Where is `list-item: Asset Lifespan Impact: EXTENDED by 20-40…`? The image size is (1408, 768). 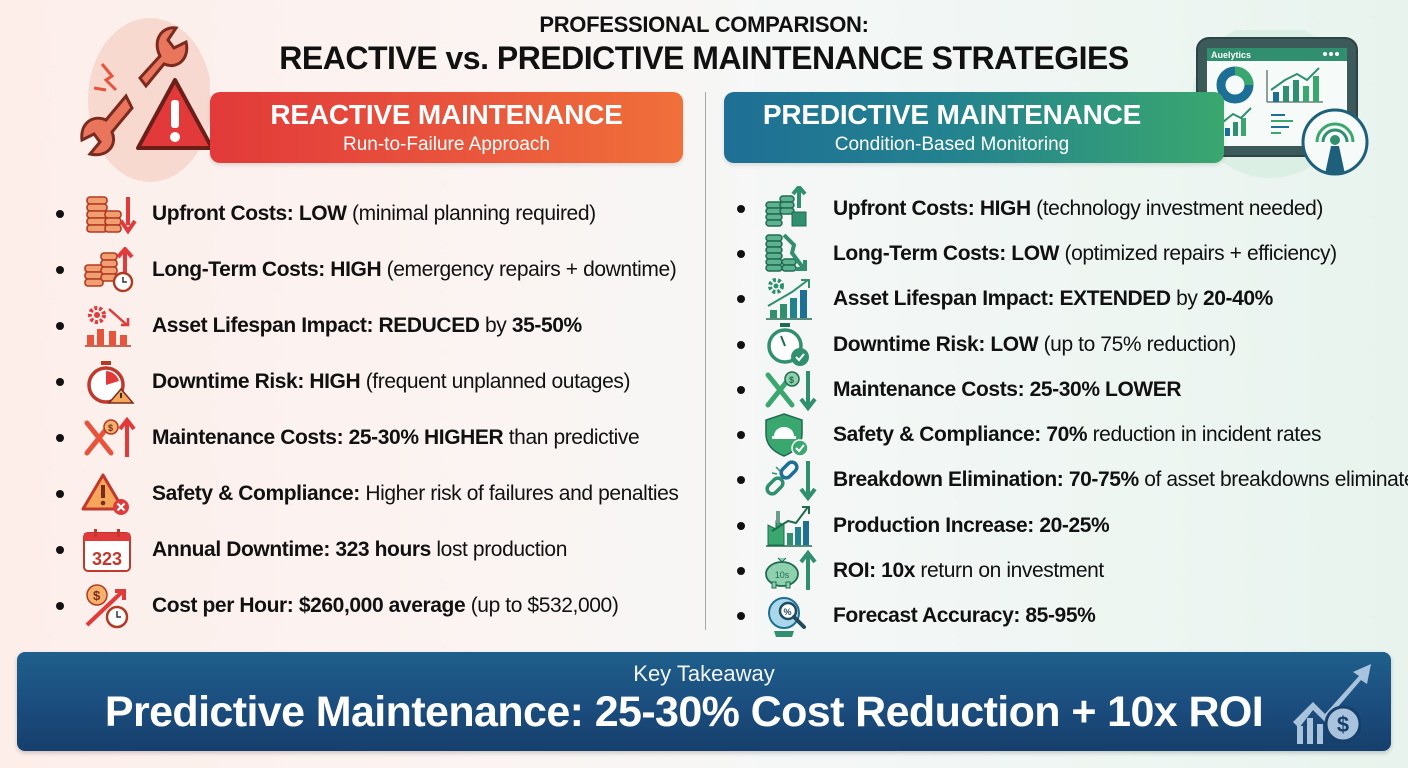
list-item: Asset Lifespan Impact: EXTENDED by 20-40… is located at coordinates (1070, 299).